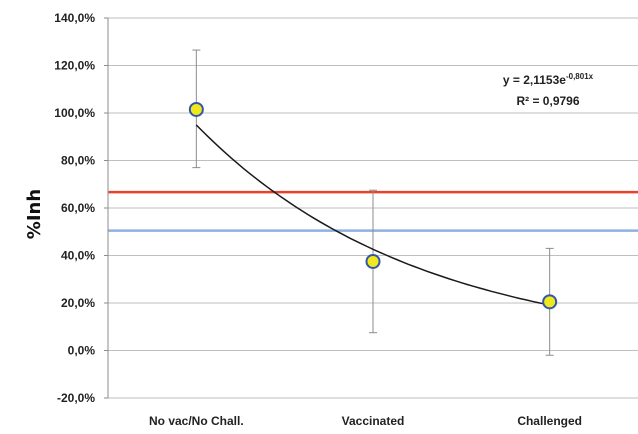 Image resolution: width=638 pixels, height=434 pixels. I want to click on x-tick-label: Vaccinated, so click(373, 421).